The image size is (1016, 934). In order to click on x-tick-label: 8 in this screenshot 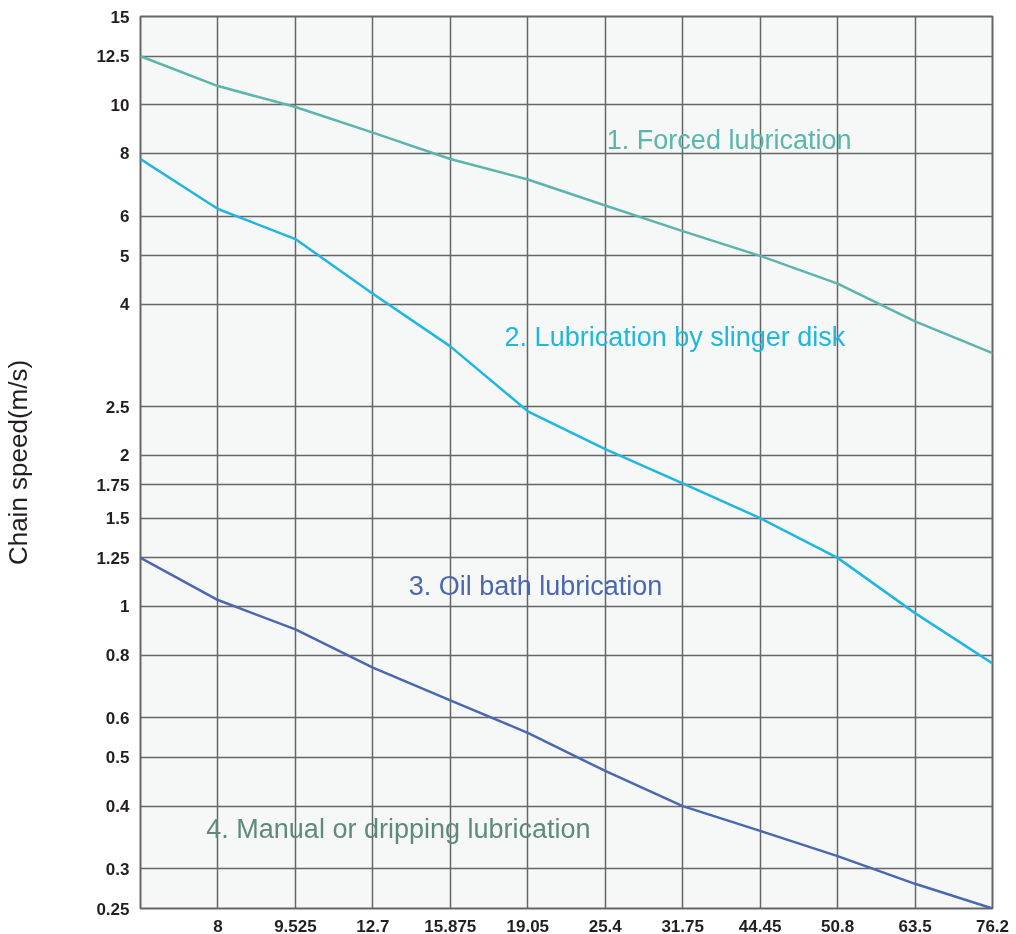, I will do `click(218, 925)`.